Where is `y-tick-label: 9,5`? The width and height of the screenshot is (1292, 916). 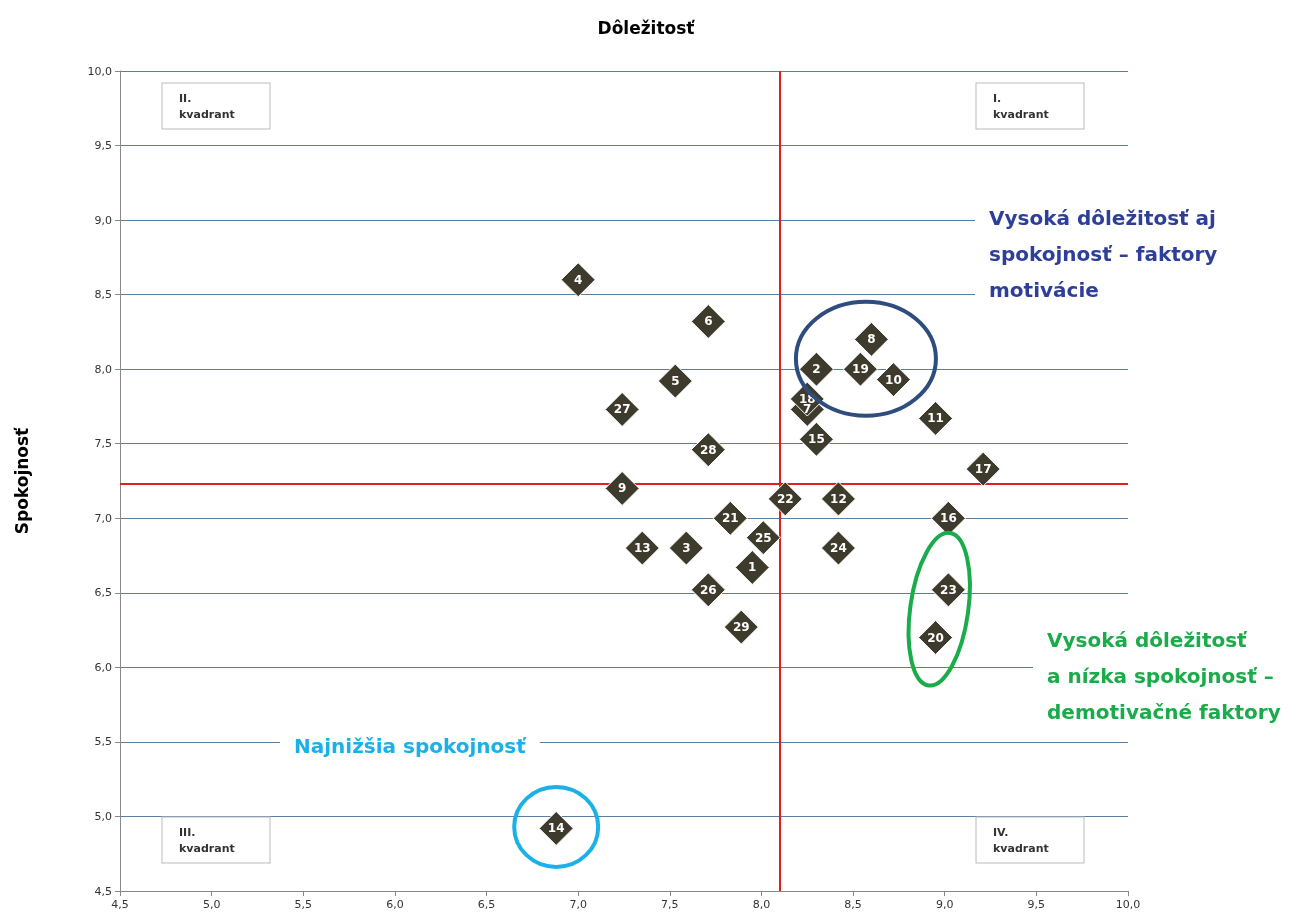 y-tick-label: 9,5 is located at coordinates (103, 146).